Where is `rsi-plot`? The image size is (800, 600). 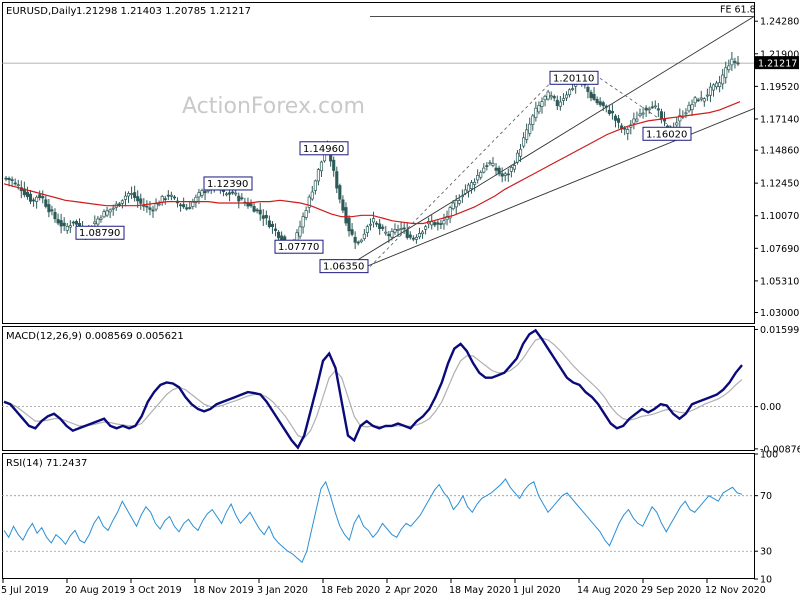 rsi-plot is located at coordinates (378, 521).